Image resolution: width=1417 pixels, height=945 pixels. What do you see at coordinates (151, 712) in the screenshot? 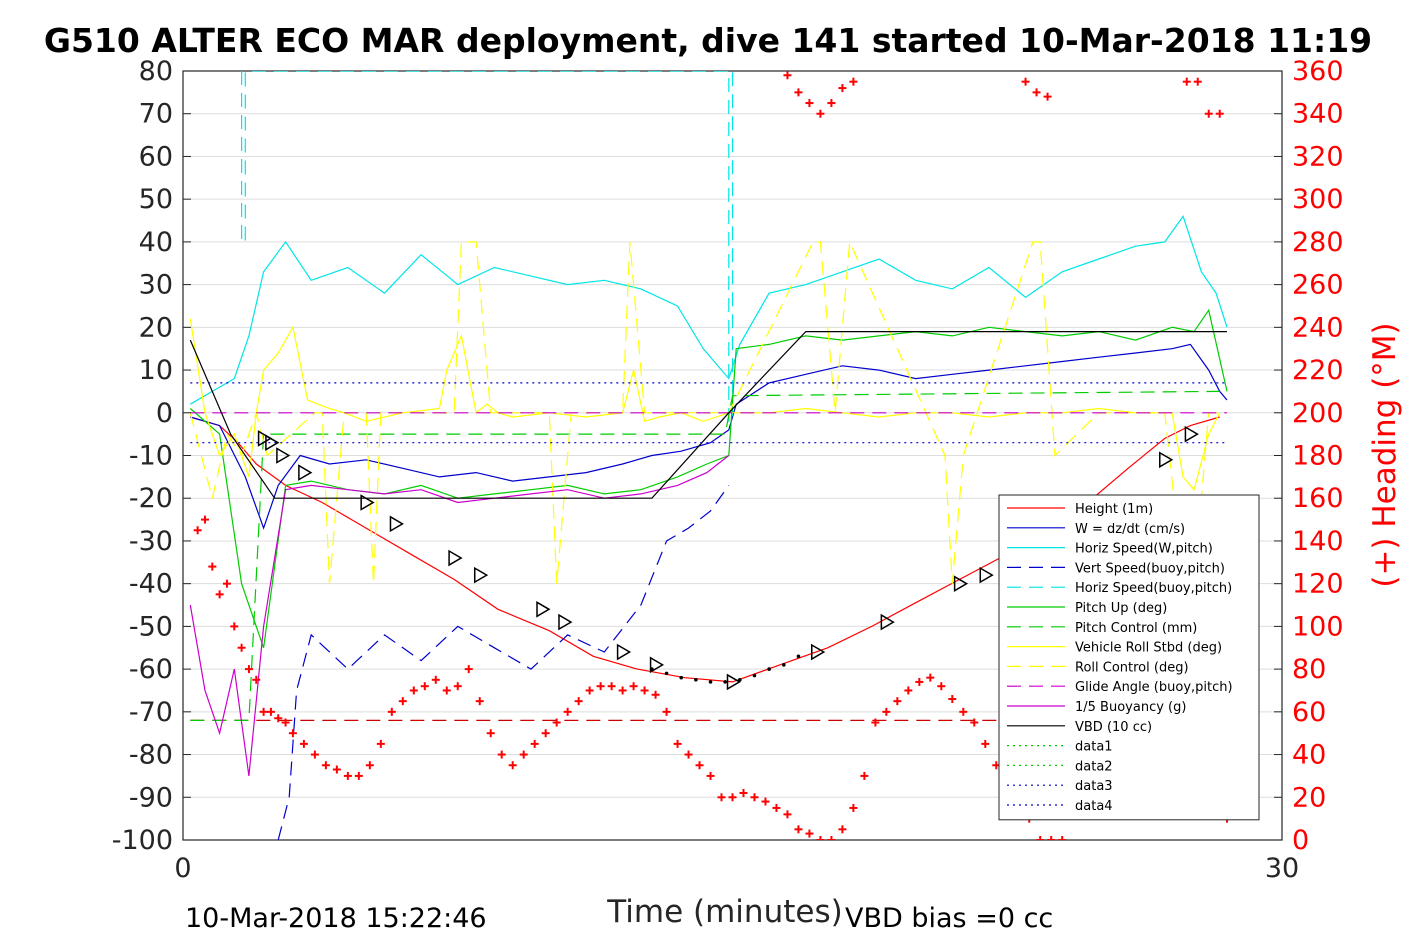
I see `y-tick-label: -70` at bounding box center [151, 712].